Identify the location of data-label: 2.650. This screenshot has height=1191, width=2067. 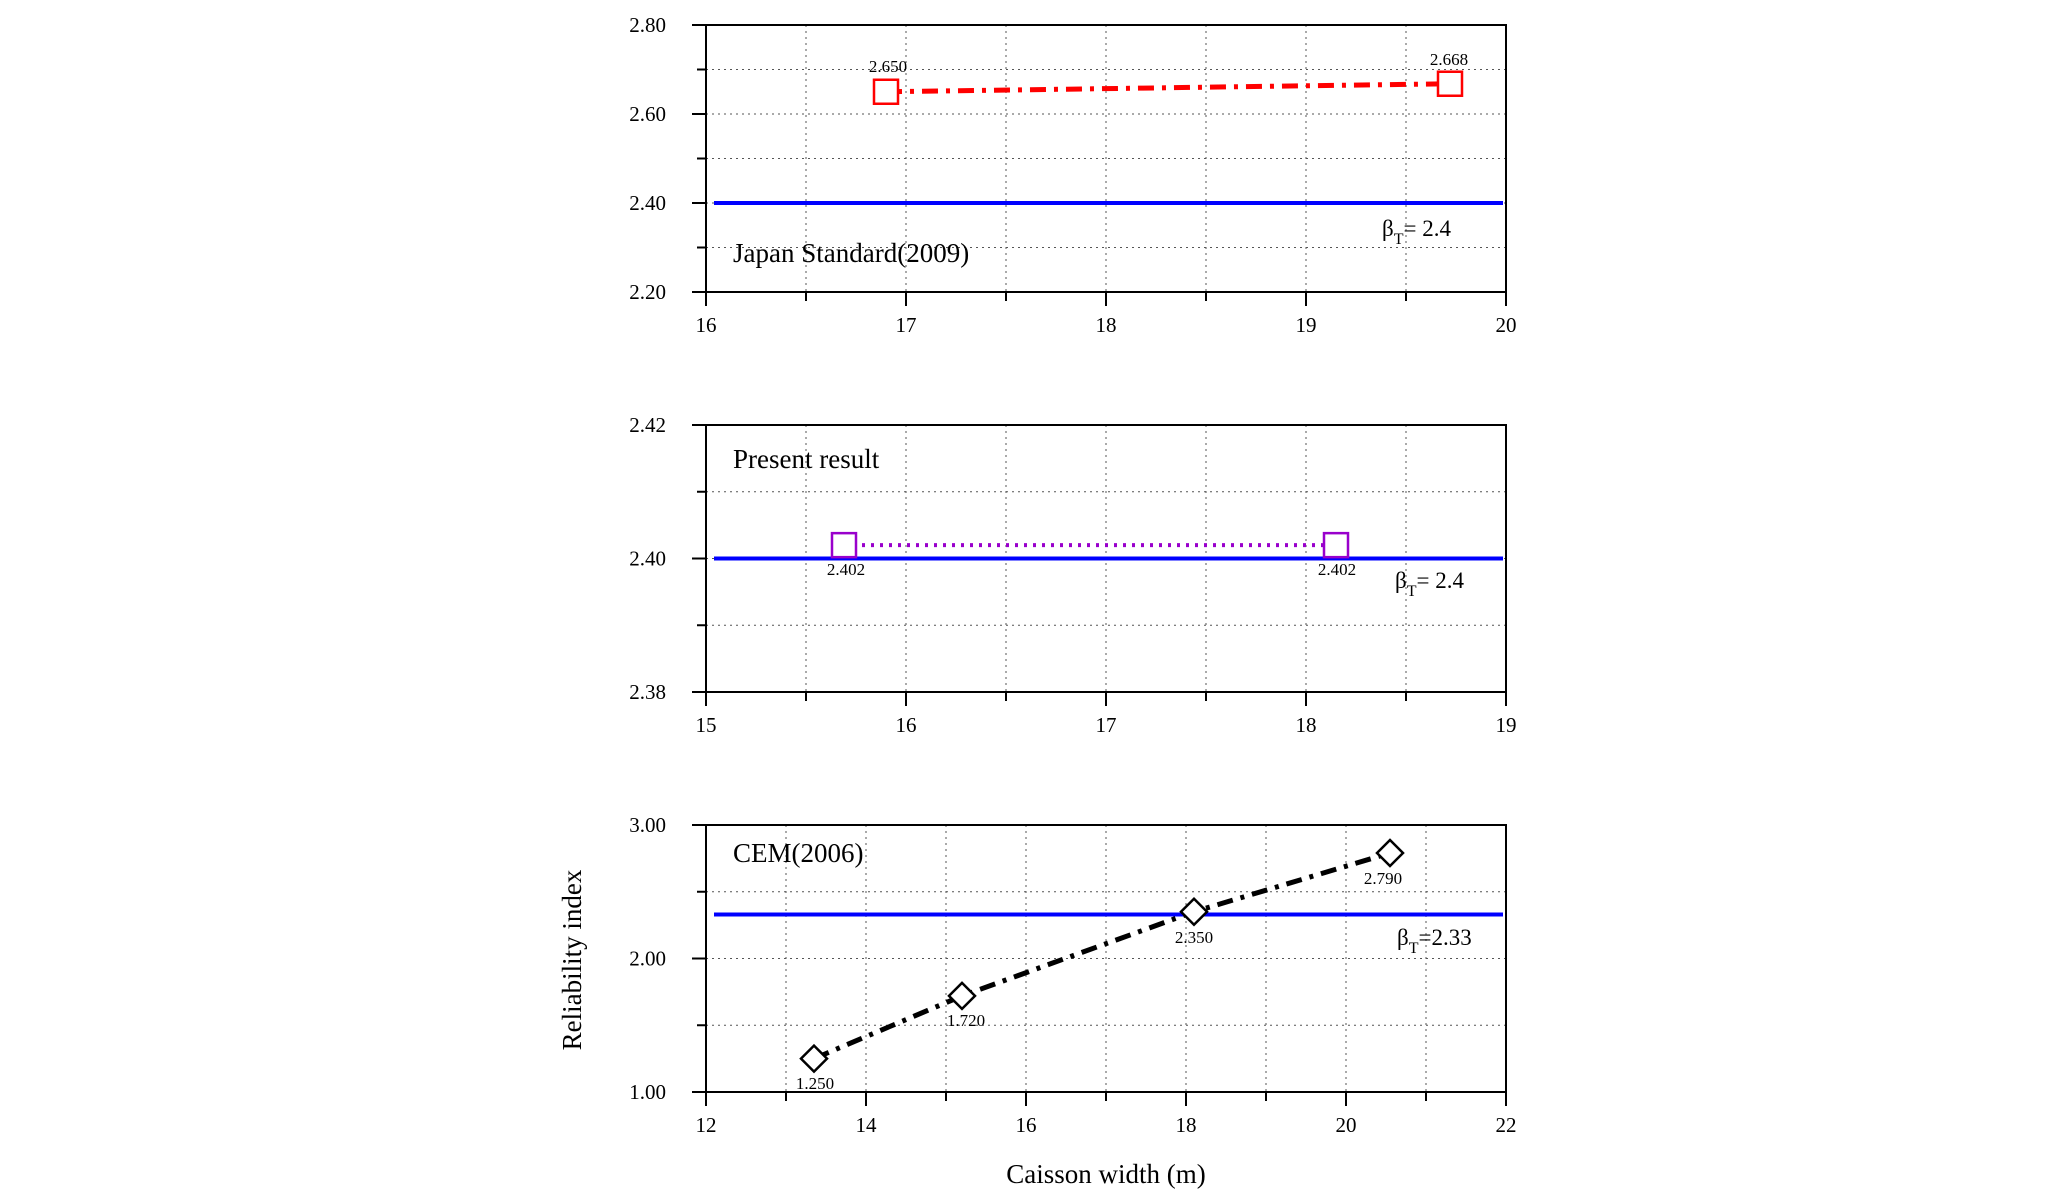
(888, 66).